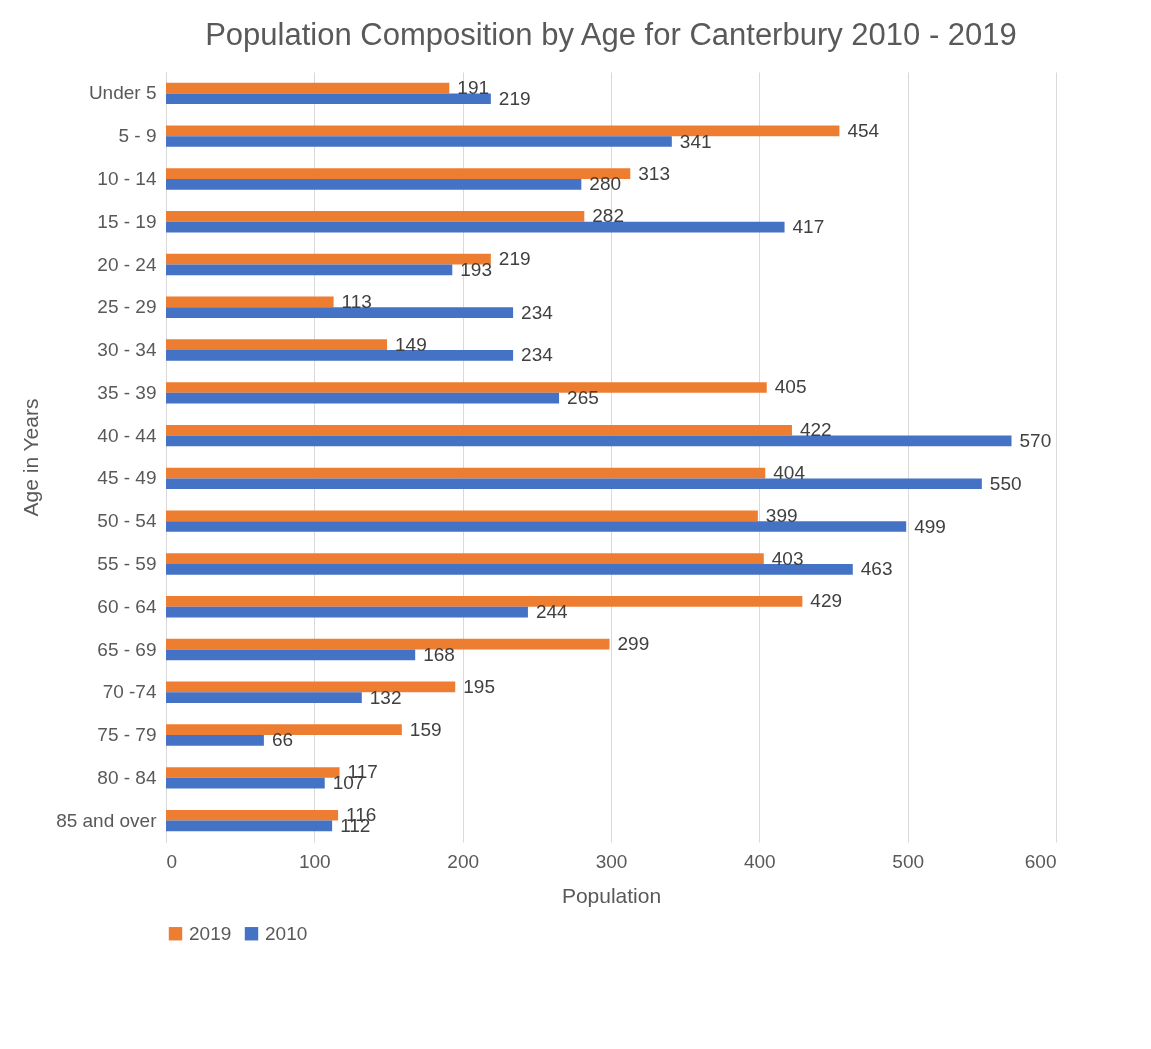 The width and height of the screenshot is (1151, 1049). What do you see at coordinates (127, 521) in the screenshot?
I see `y-tick-label: 50 - 54` at bounding box center [127, 521].